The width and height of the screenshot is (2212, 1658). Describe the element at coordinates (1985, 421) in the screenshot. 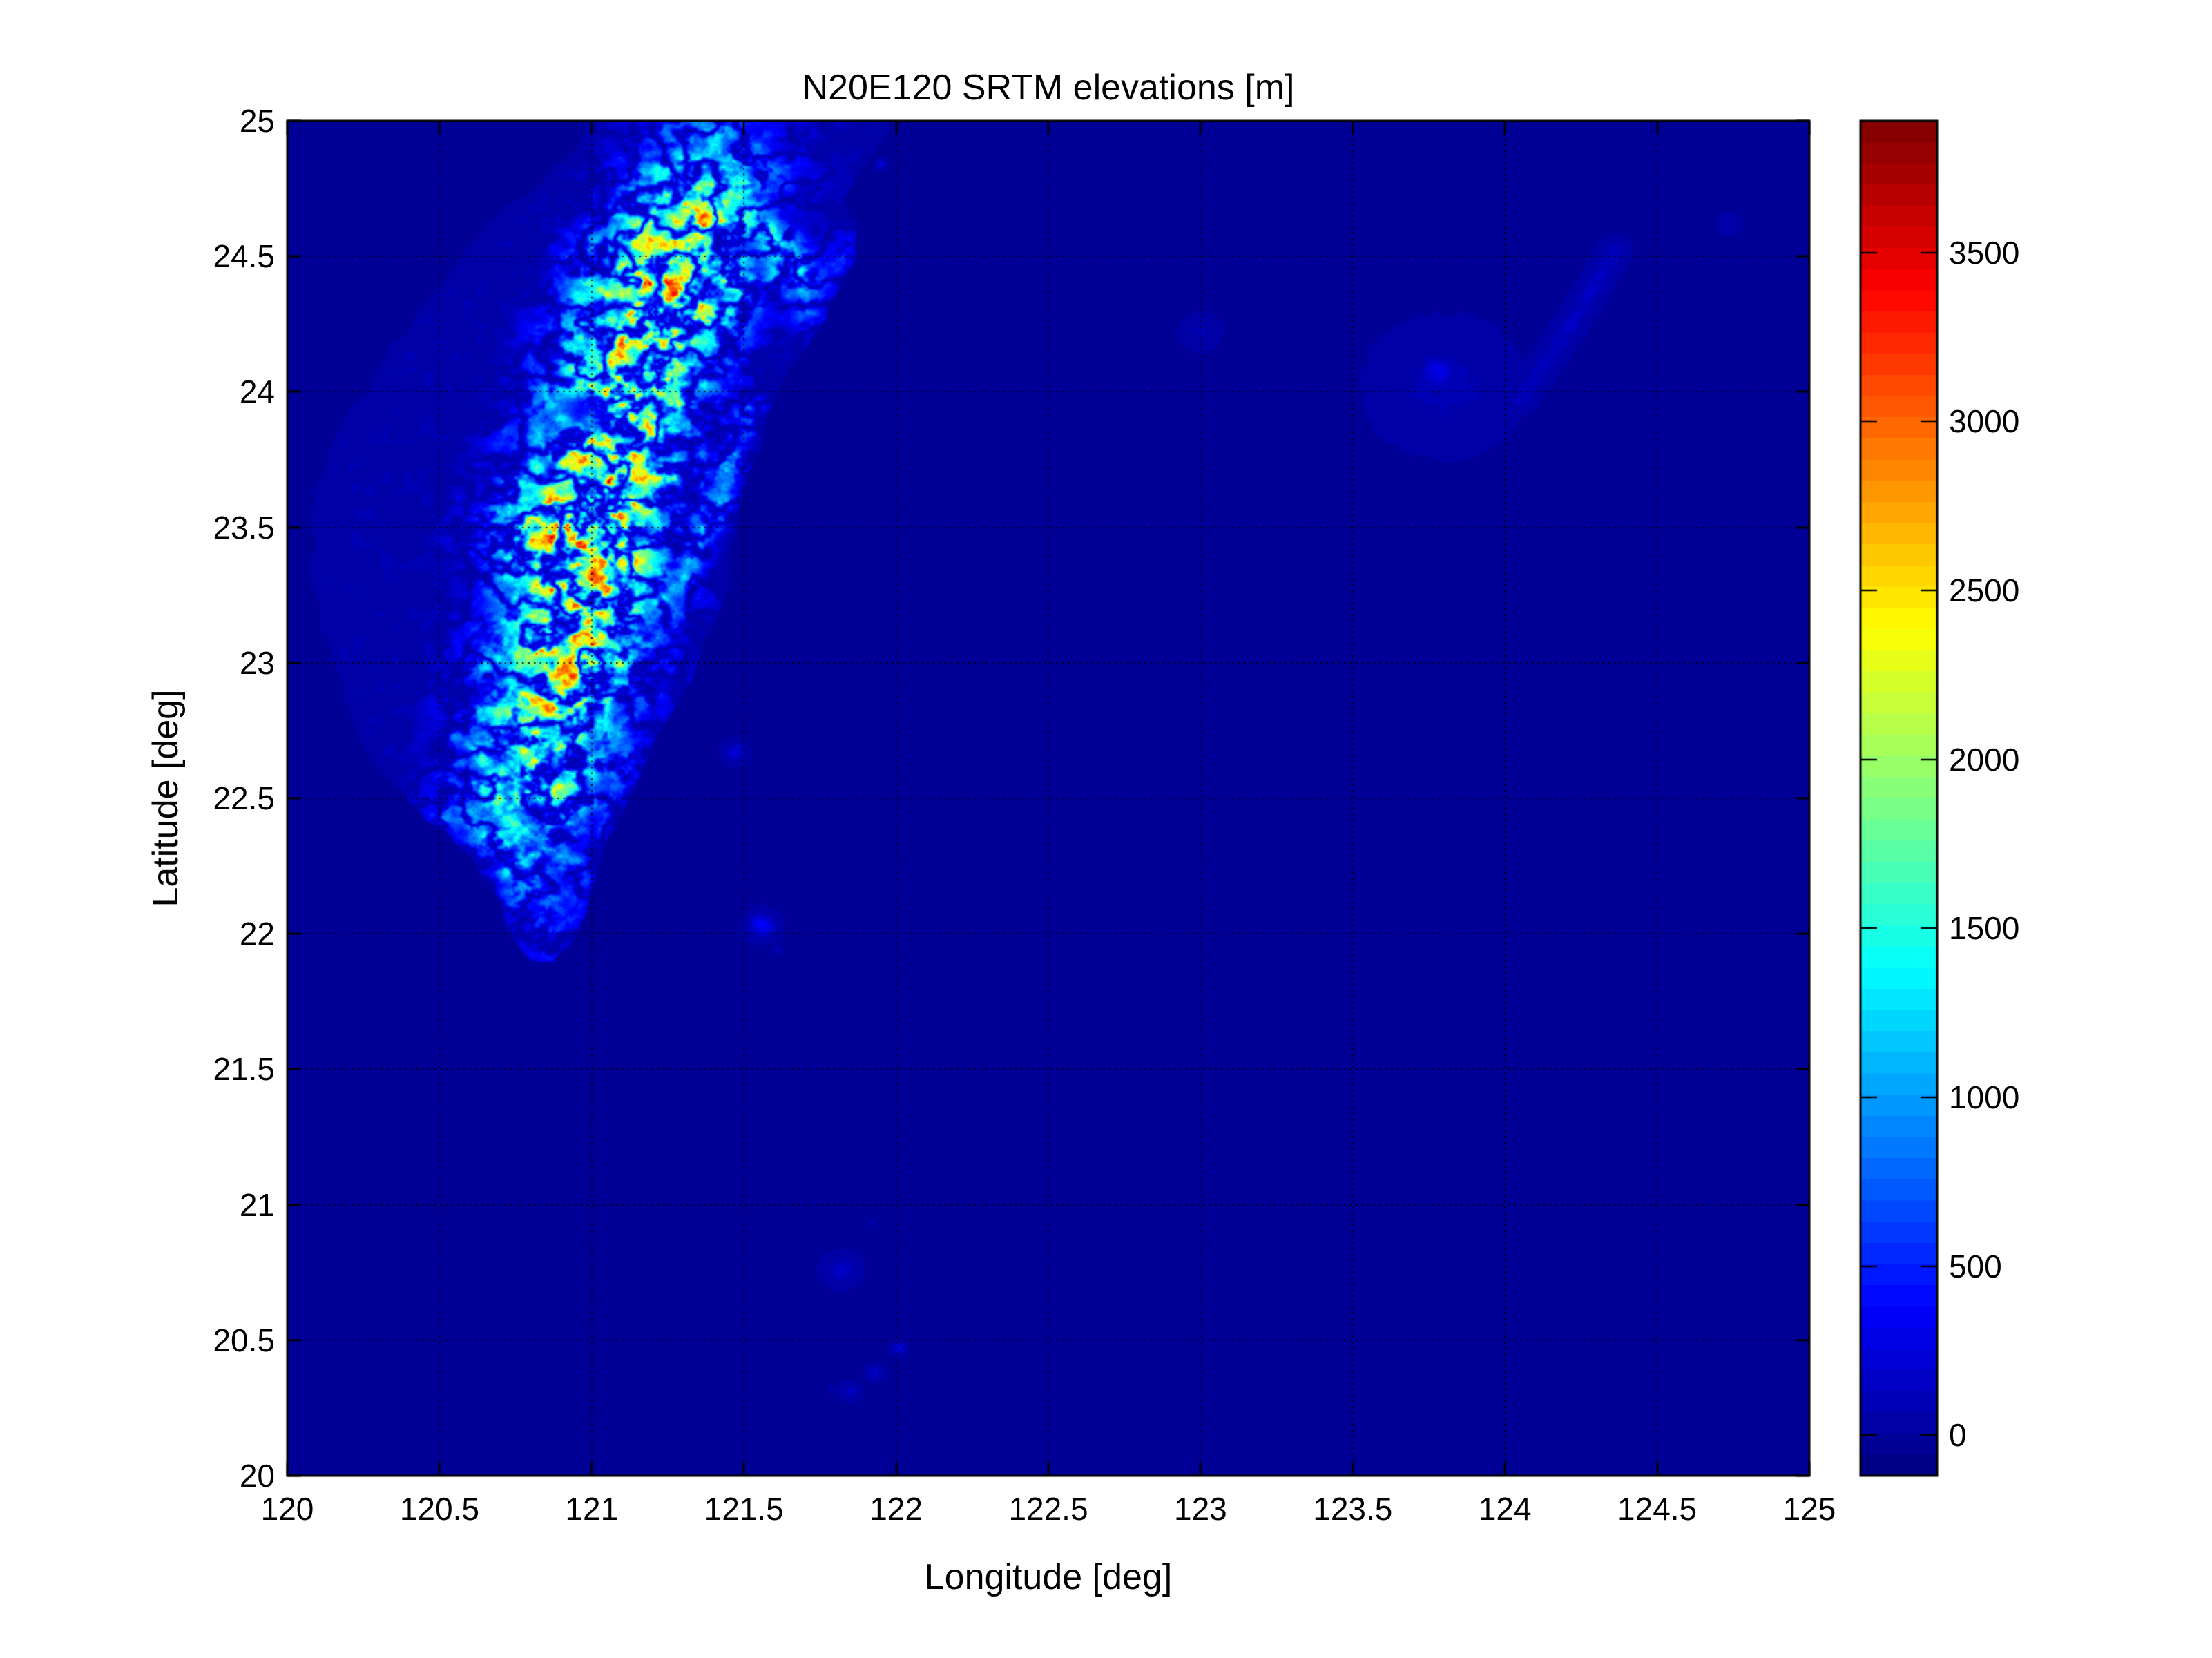

I see `colorbar-tick-label: 3000` at that location.